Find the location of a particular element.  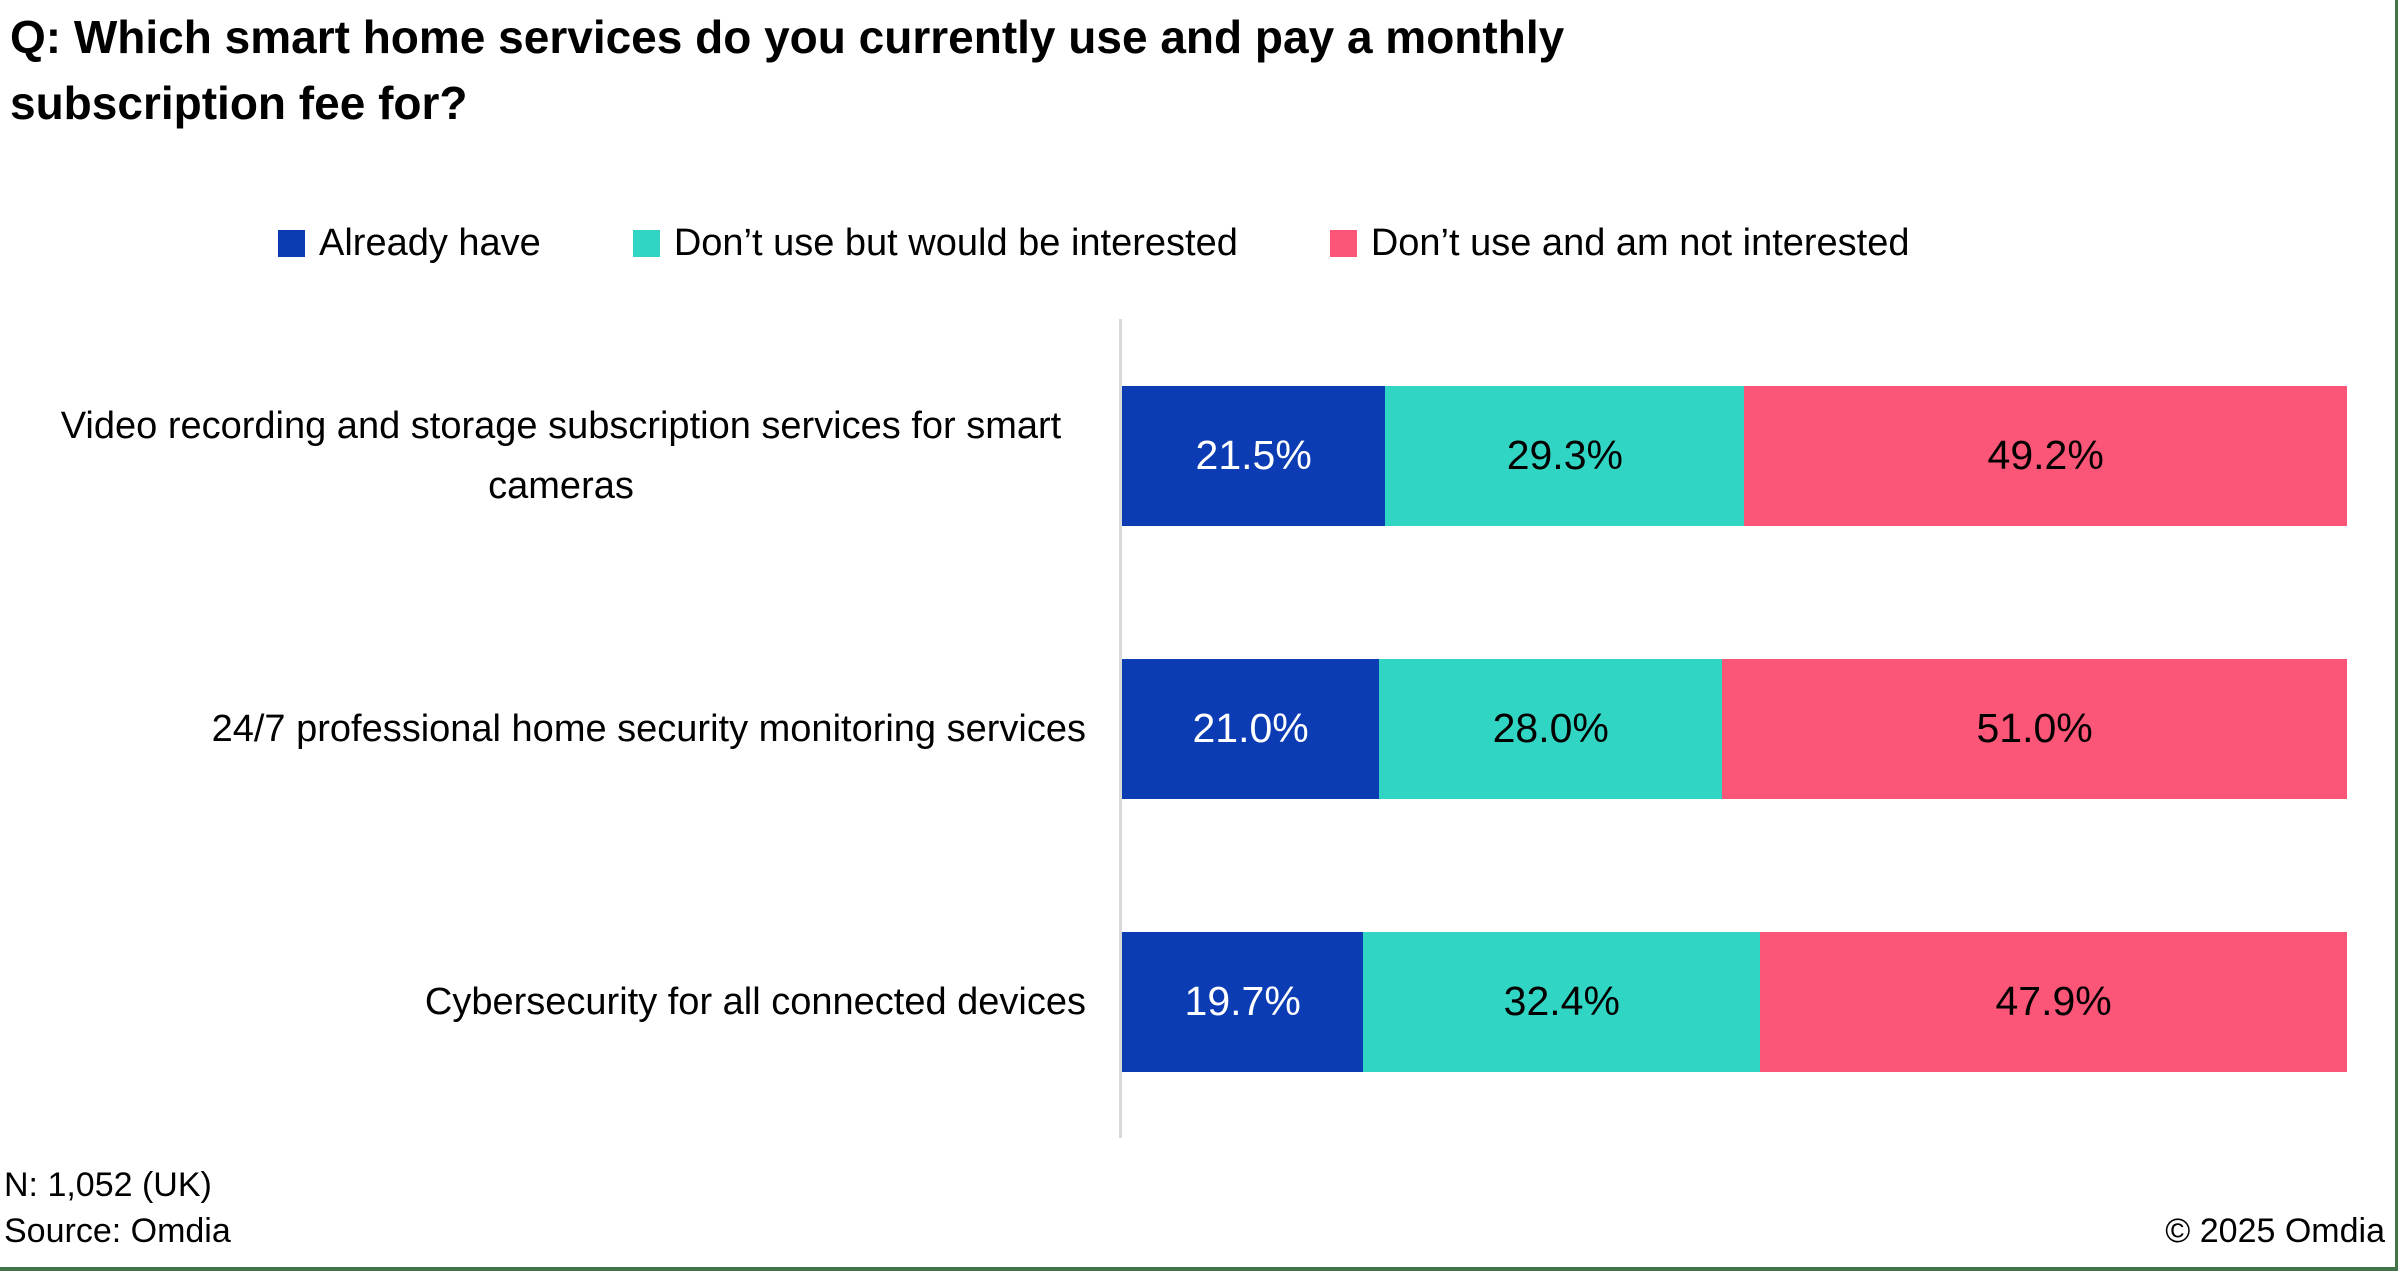

bar-segment: 47.9% is located at coordinates (2054, 1001).